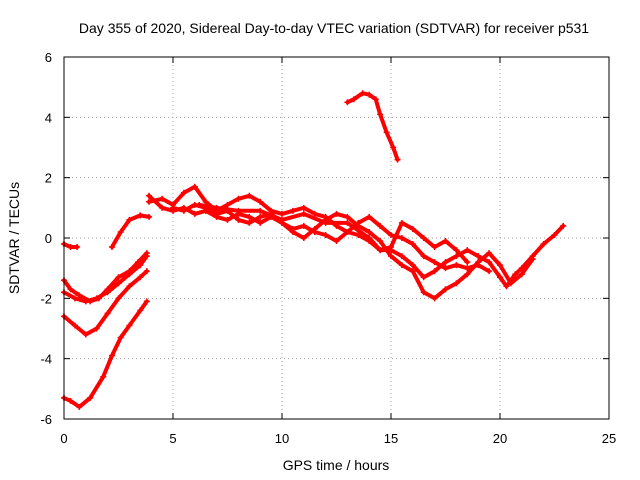 Image resolution: width=640 pixels, height=480 pixels. What do you see at coordinates (333, 233) in the screenshot?
I see `series-arc-j` at bounding box center [333, 233].